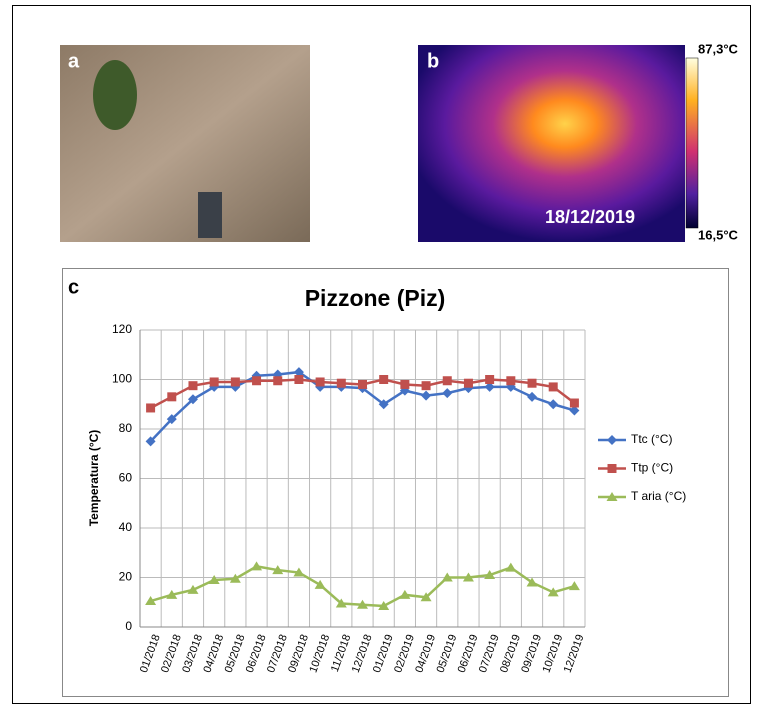 The width and height of the screenshot is (765, 714). Describe the element at coordinates (433, 61) in the screenshot. I see `panel-label: b` at that location.